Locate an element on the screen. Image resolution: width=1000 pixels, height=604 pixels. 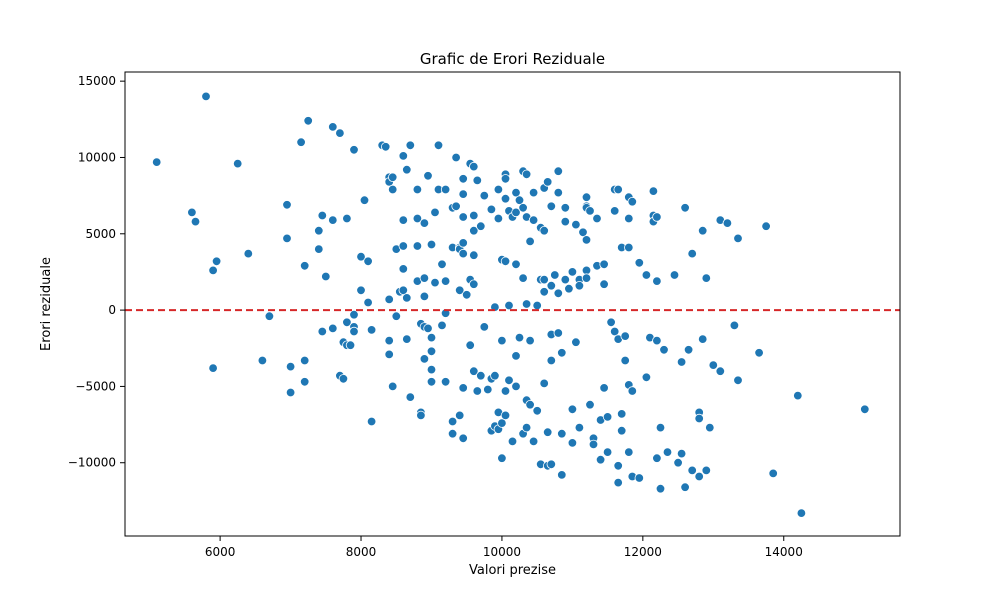
y-tick-label: 5000 is located at coordinates (100, 234).